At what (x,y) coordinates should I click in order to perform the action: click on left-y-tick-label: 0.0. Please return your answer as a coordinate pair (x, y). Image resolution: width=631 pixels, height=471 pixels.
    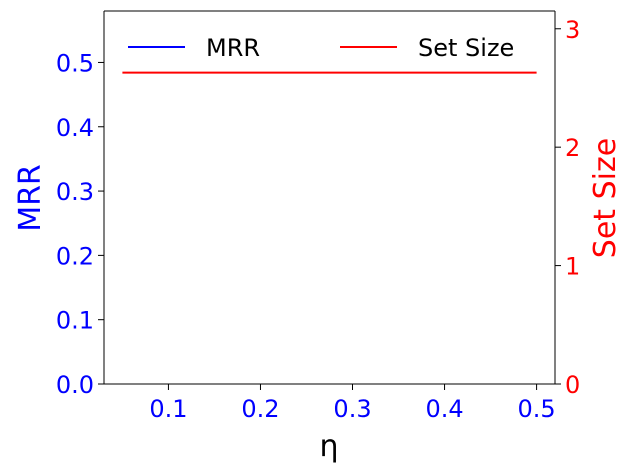
    Looking at the image, I should click on (75, 385).